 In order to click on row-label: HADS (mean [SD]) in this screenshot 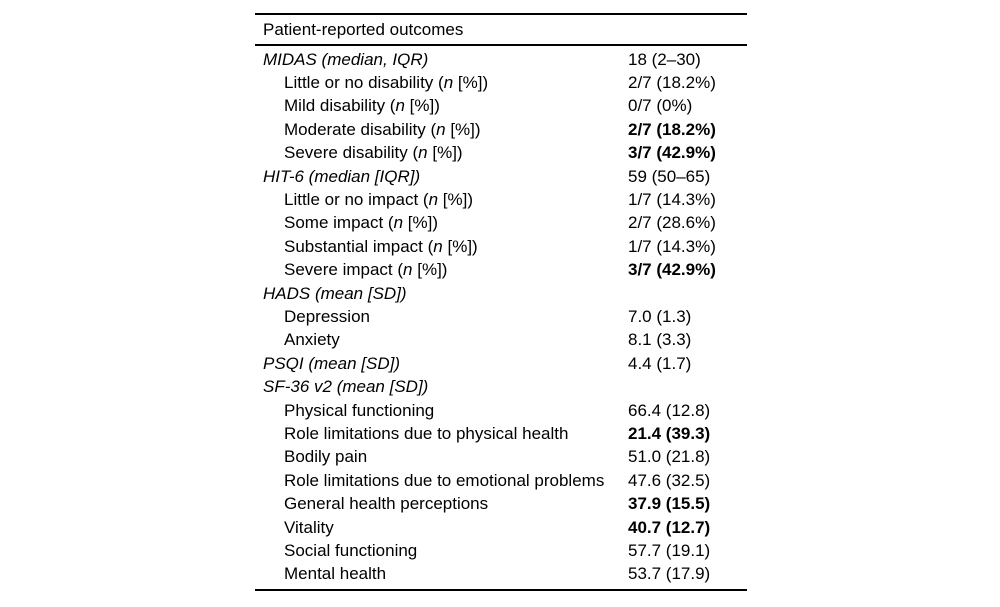, I will do `click(335, 293)`.